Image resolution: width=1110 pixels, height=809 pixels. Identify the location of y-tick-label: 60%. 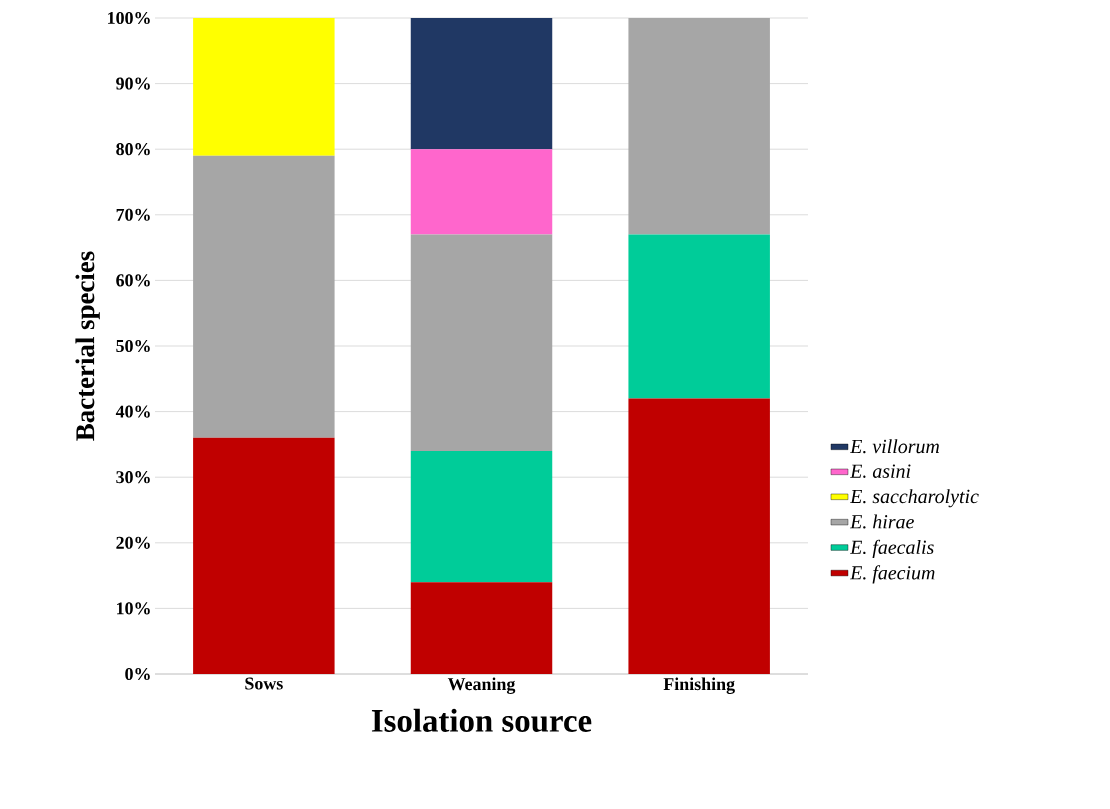
(133, 280).